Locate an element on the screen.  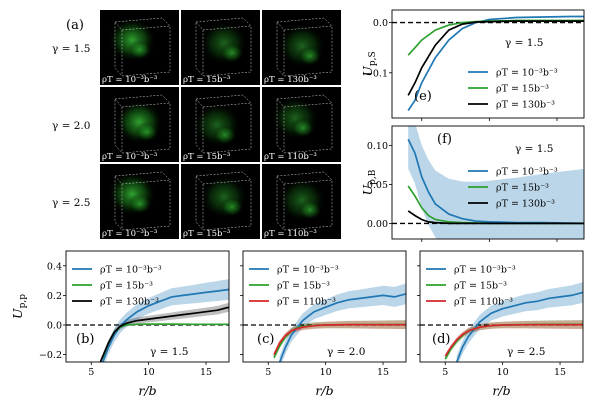
y-tick-label: 0.4 is located at coordinates (54, 266).